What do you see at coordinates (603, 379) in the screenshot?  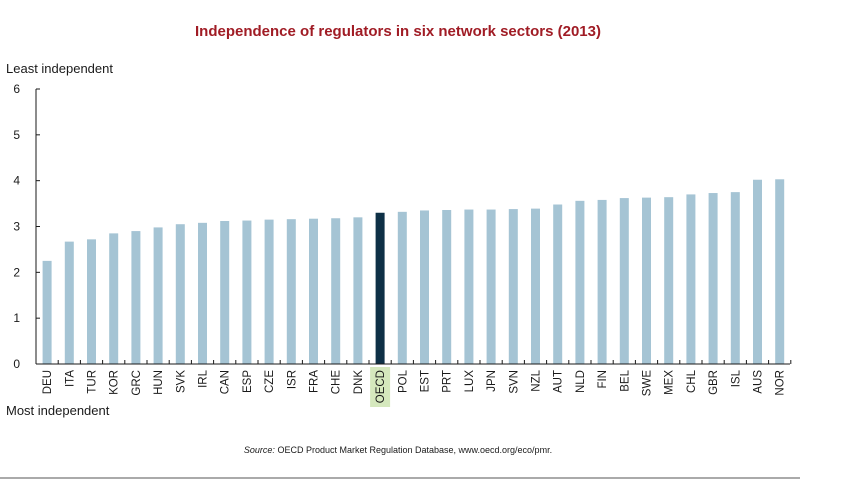 I see `x-tick-label: FIN` at bounding box center [603, 379].